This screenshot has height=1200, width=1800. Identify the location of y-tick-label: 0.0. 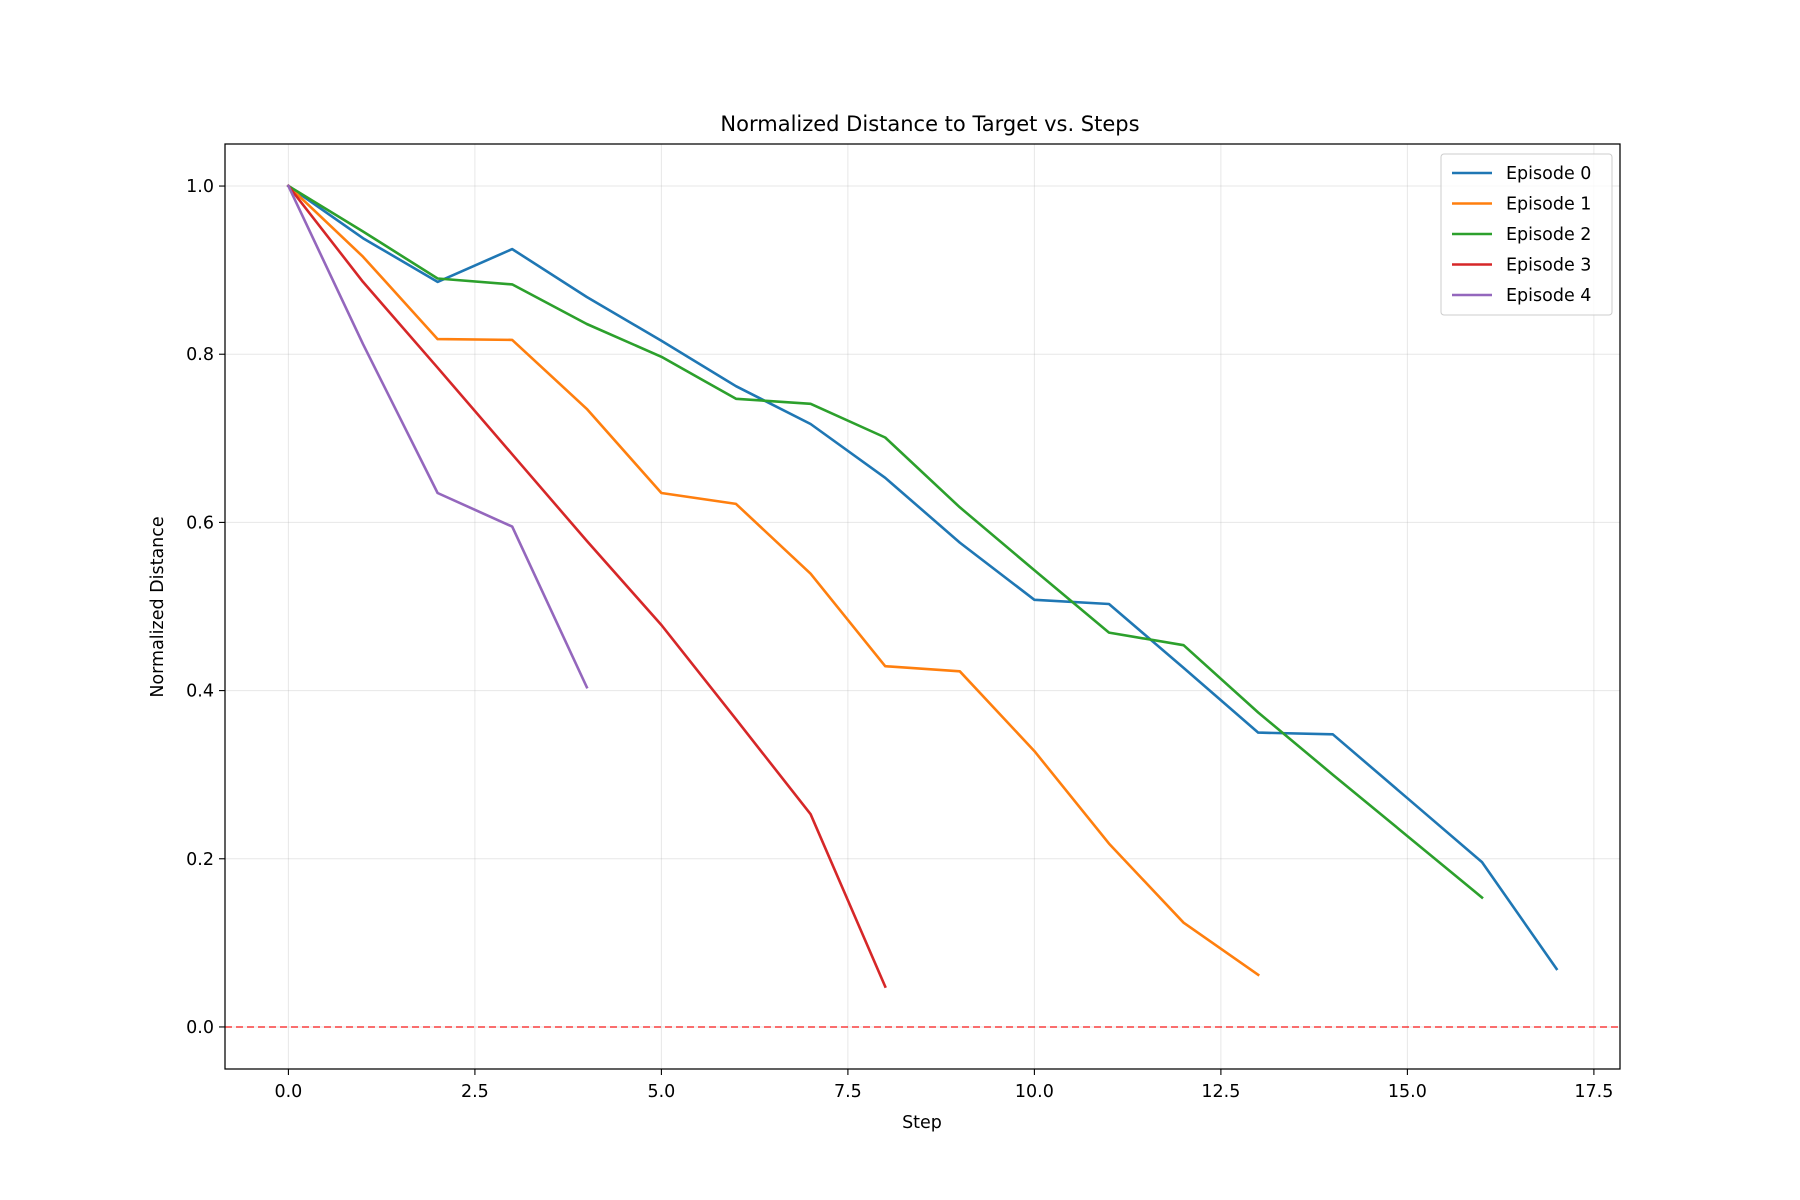
(200, 1028).